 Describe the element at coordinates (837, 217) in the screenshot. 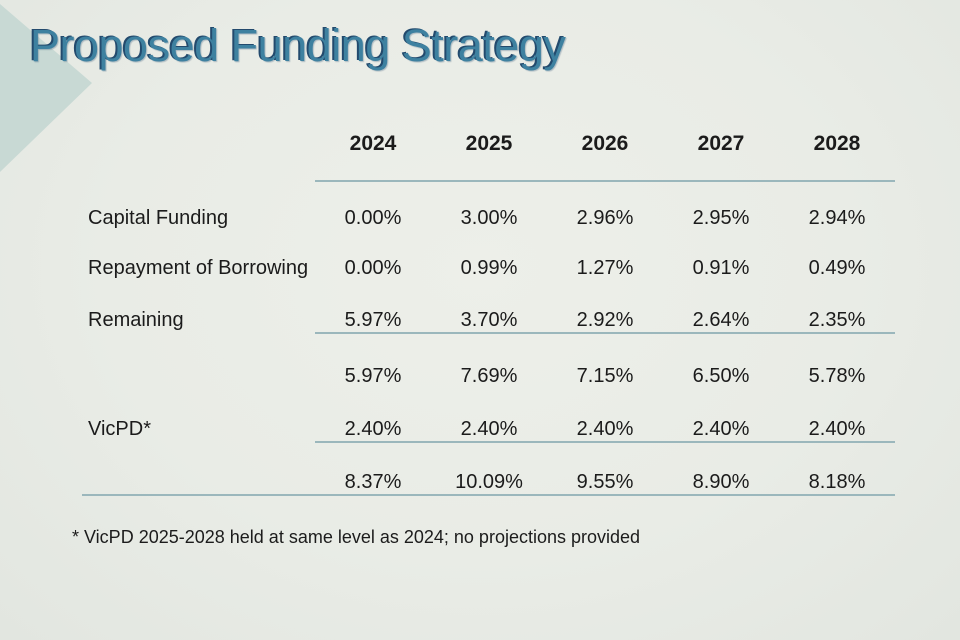

I see `table-cell: 2.94%` at that location.